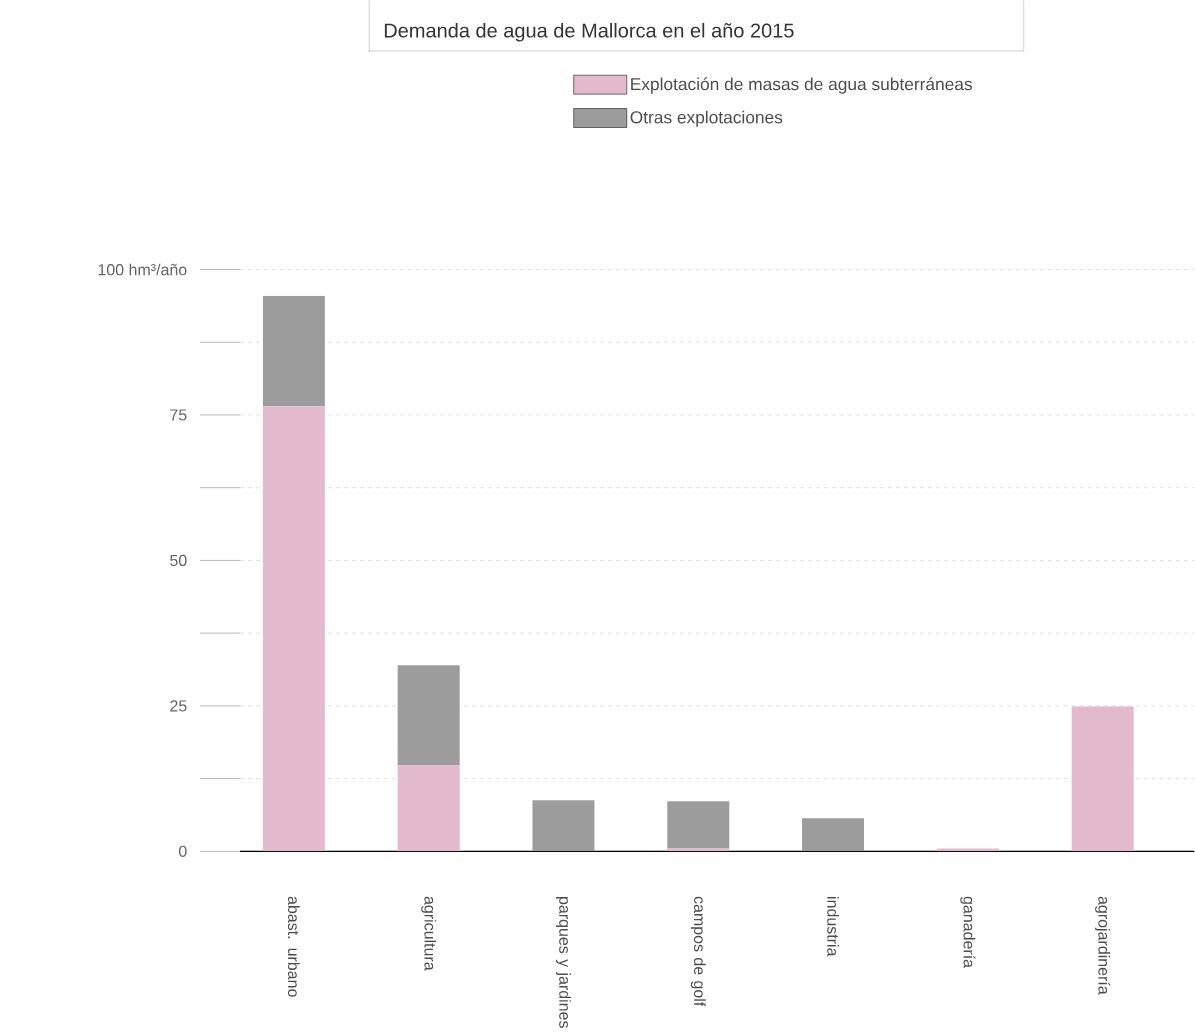  Describe the element at coordinates (178, 706) in the screenshot. I see `y-tick-label: 25` at that location.